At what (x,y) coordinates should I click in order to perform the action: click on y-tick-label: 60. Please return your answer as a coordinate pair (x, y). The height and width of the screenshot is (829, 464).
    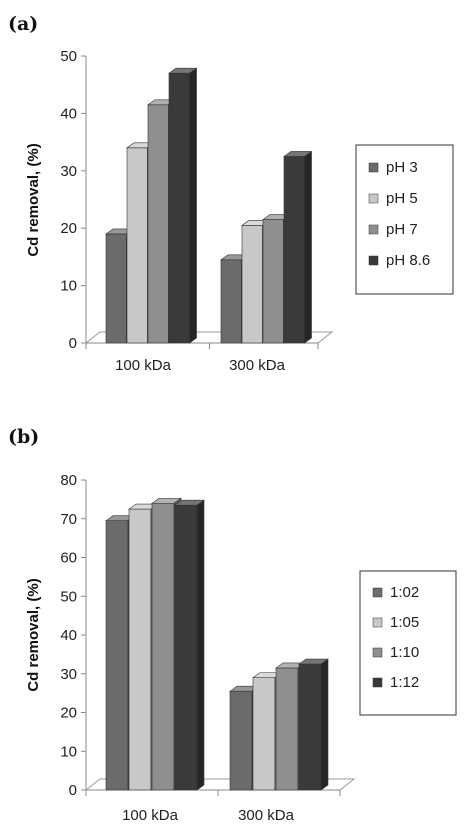
    Looking at the image, I should click on (68, 558).